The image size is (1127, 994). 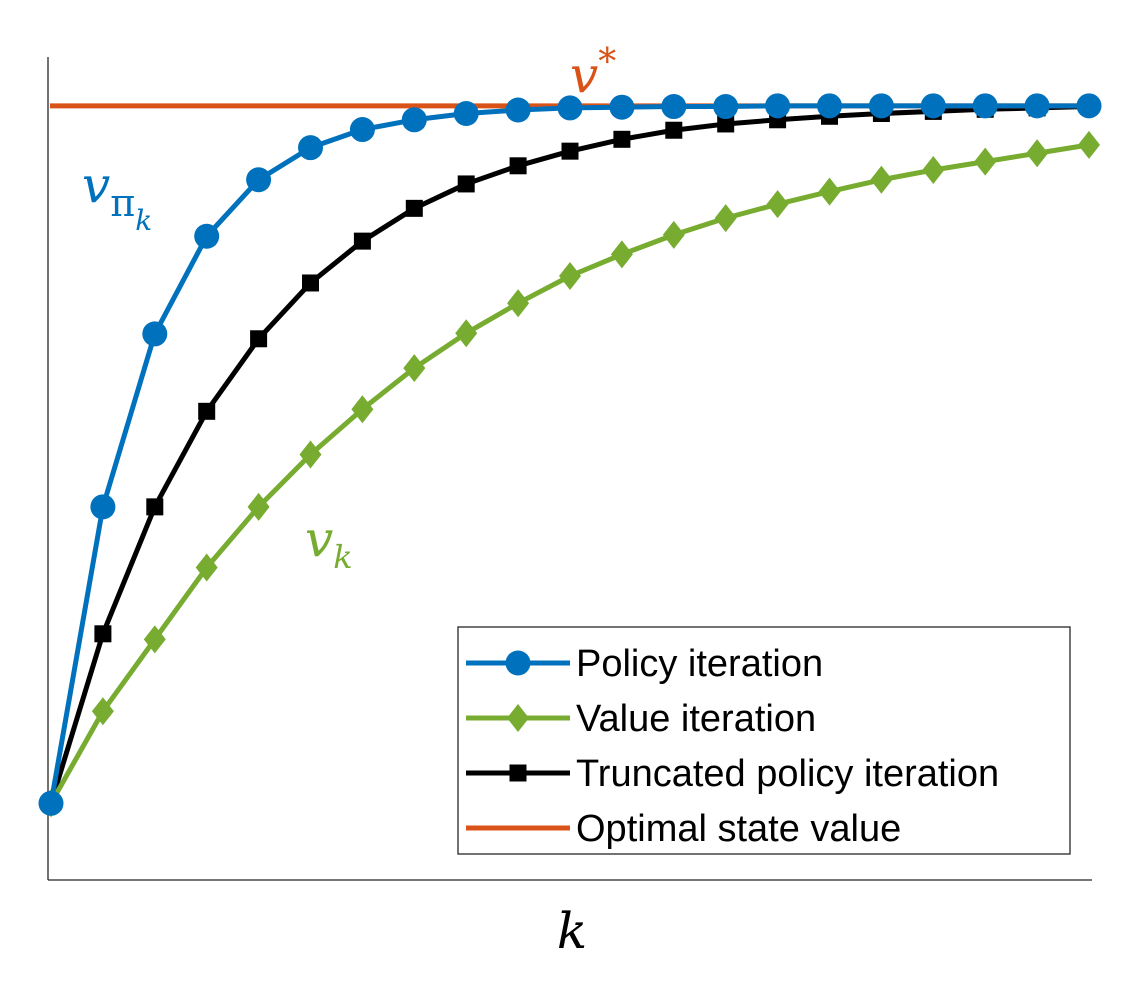 I want to click on legend-item-value-iteration: Value iteration, so click(x=641, y=719).